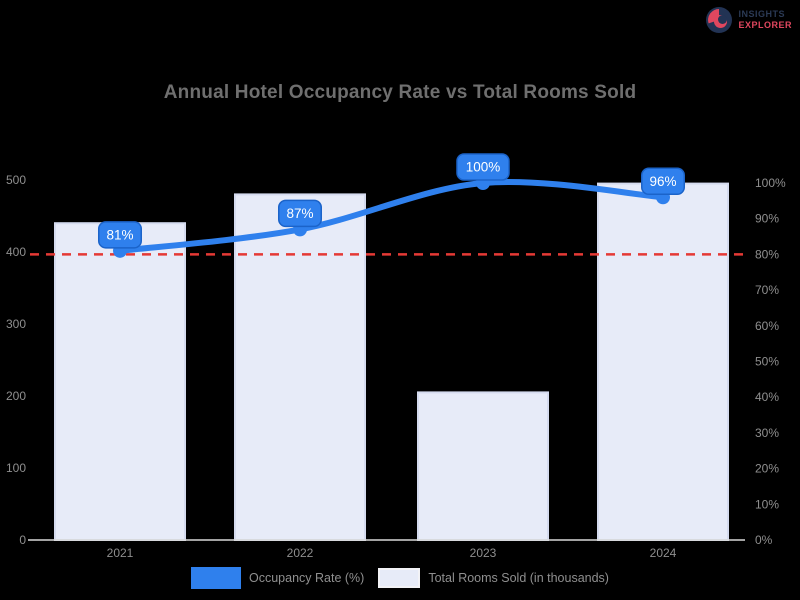  I want to click on bar-series-swatch, so click(399, 578).